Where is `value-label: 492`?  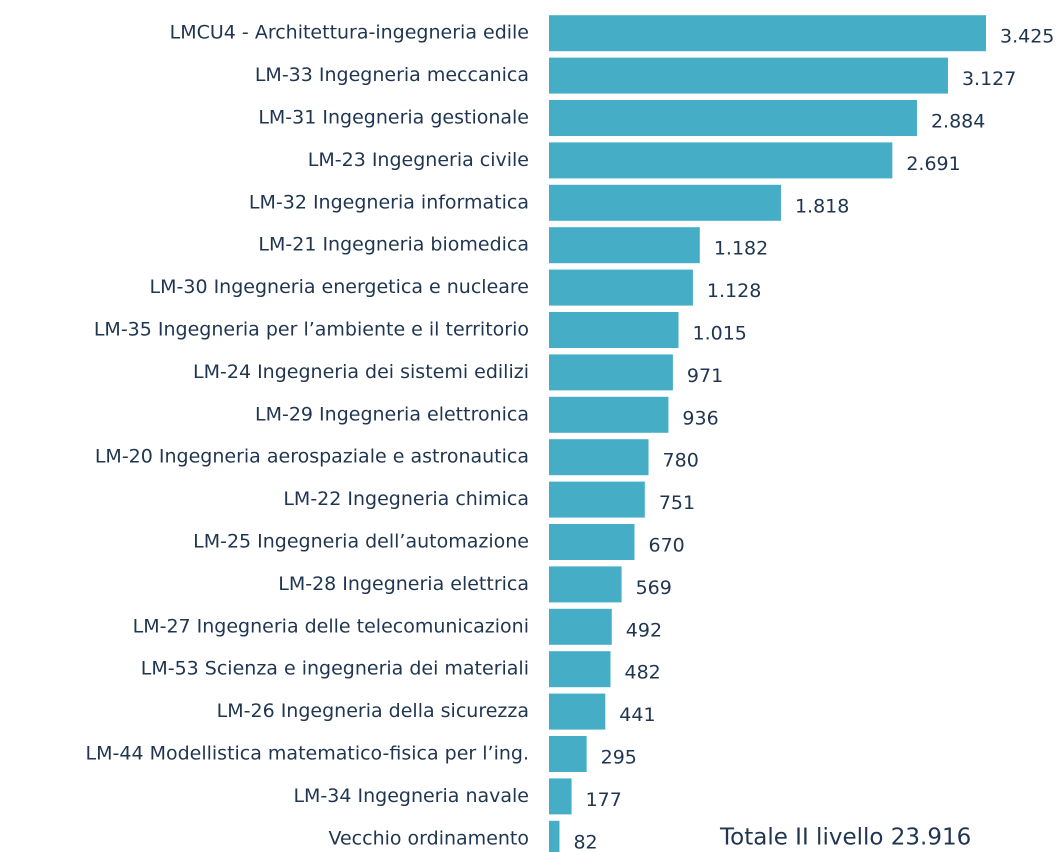 value-label: 492 is located at coordinates (644, 630).